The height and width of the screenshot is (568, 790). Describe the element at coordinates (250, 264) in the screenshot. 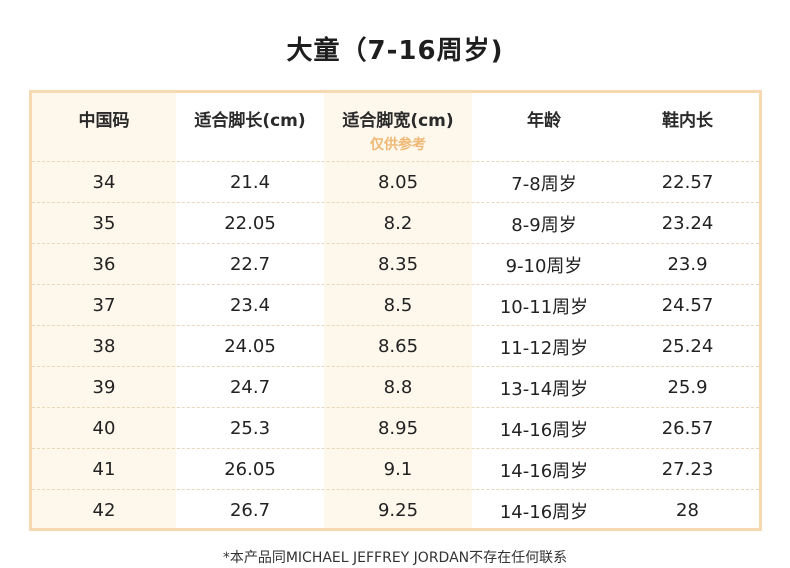

I see `cell-foot-length: 22.7` at that location.